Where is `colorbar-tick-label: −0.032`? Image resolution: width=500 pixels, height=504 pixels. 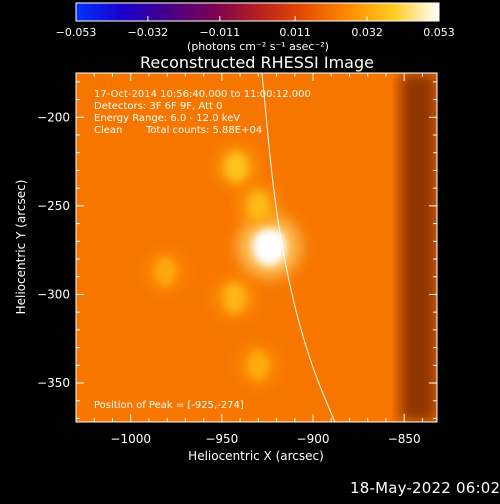
colorbar-tick-label: −0.032 is located at coordinates (148, 32).